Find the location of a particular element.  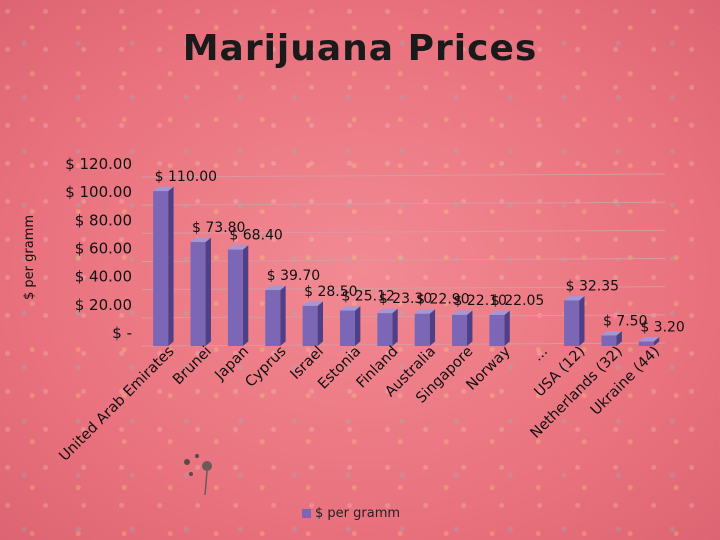

x-tick-label: United Arab Emirates is located at coordinates (116, 404).